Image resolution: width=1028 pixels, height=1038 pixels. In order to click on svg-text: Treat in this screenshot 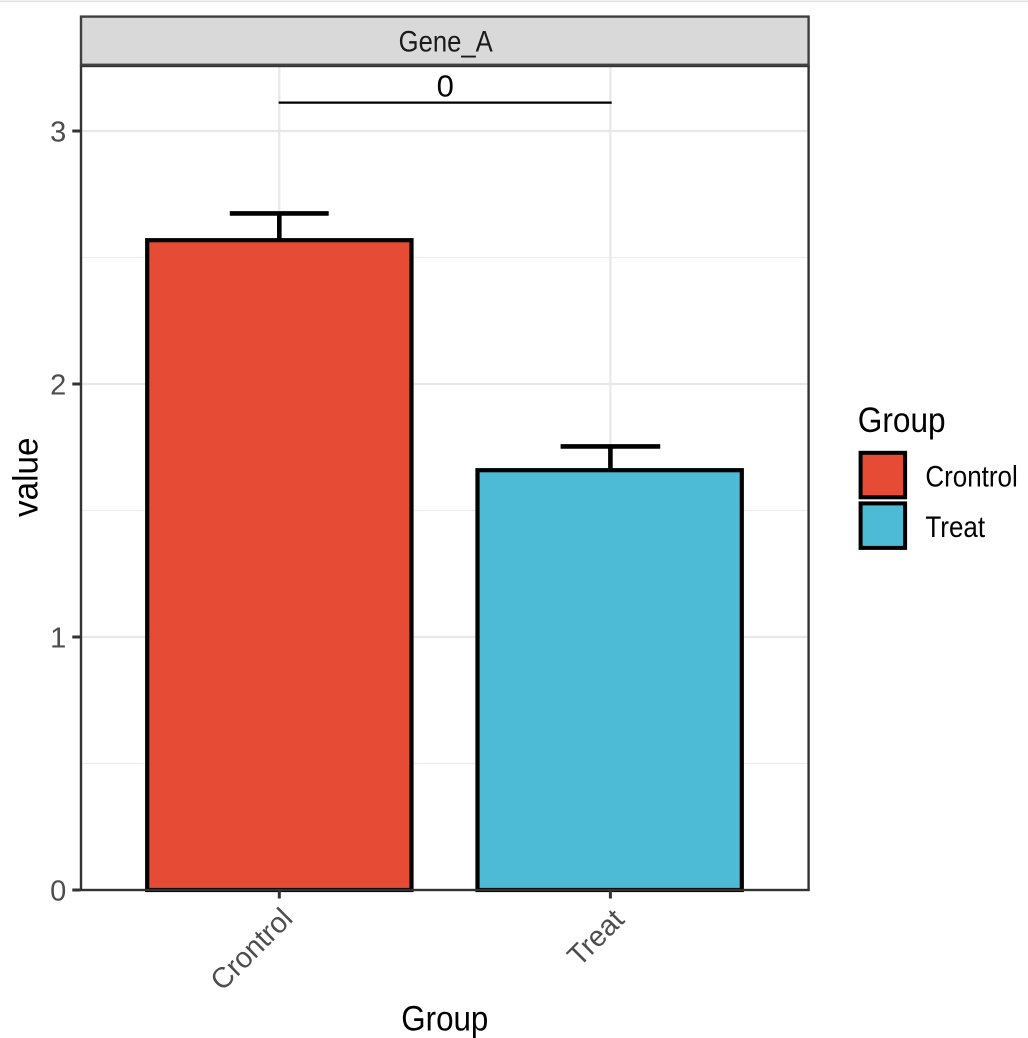, I will do `click(955, 526)`.